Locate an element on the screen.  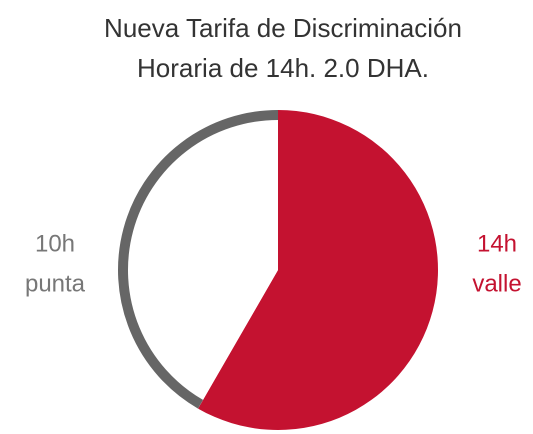
category-label: punta is located at coordinates (55, 283).